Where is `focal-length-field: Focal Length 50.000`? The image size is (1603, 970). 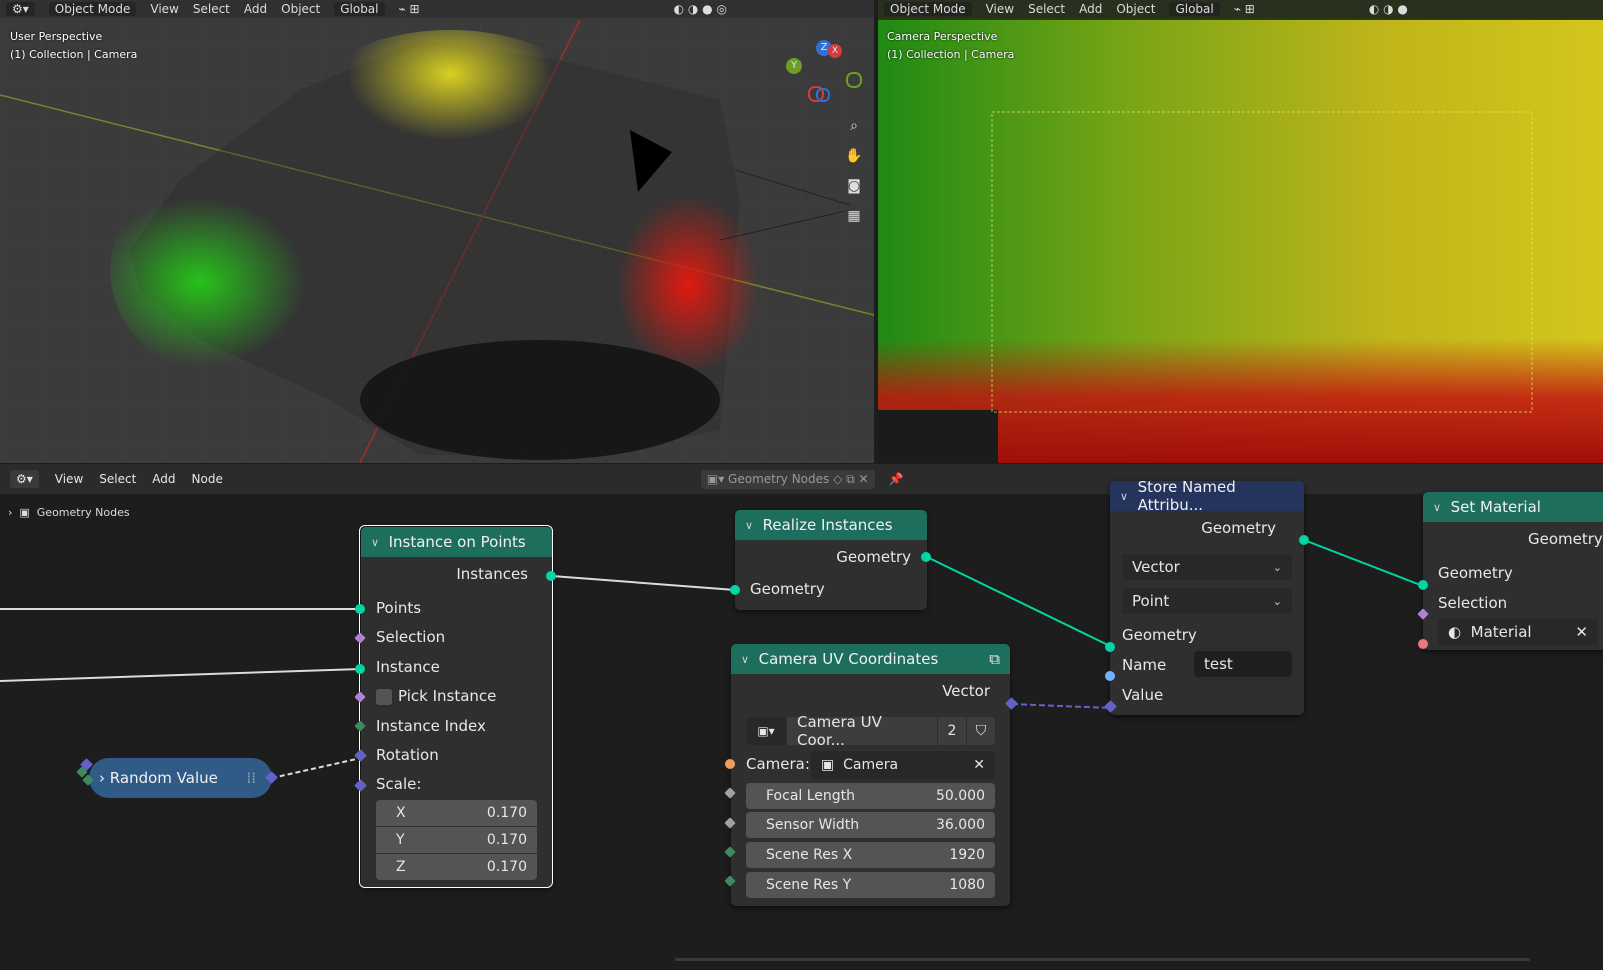
focal-length-field: Focal Length 50.000 is located at coordinates (870, 796).